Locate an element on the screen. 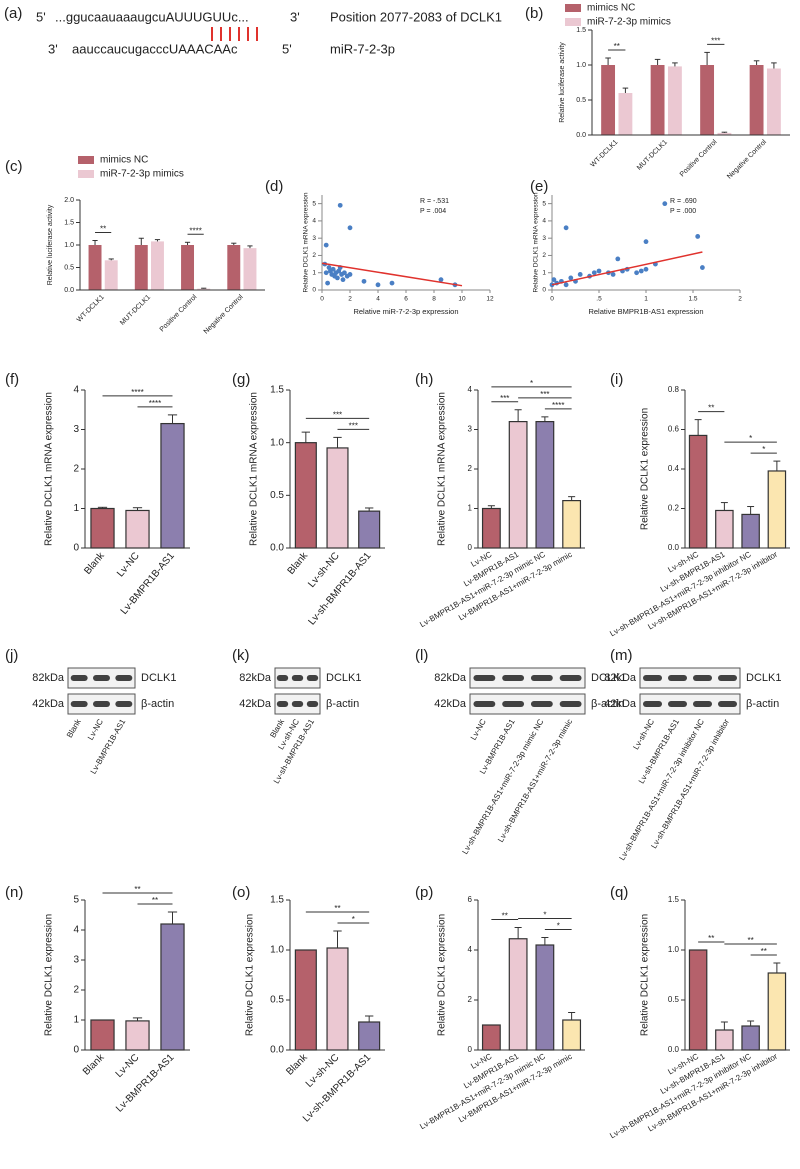  panel-label: (n) is located at coordinates (14, 892).